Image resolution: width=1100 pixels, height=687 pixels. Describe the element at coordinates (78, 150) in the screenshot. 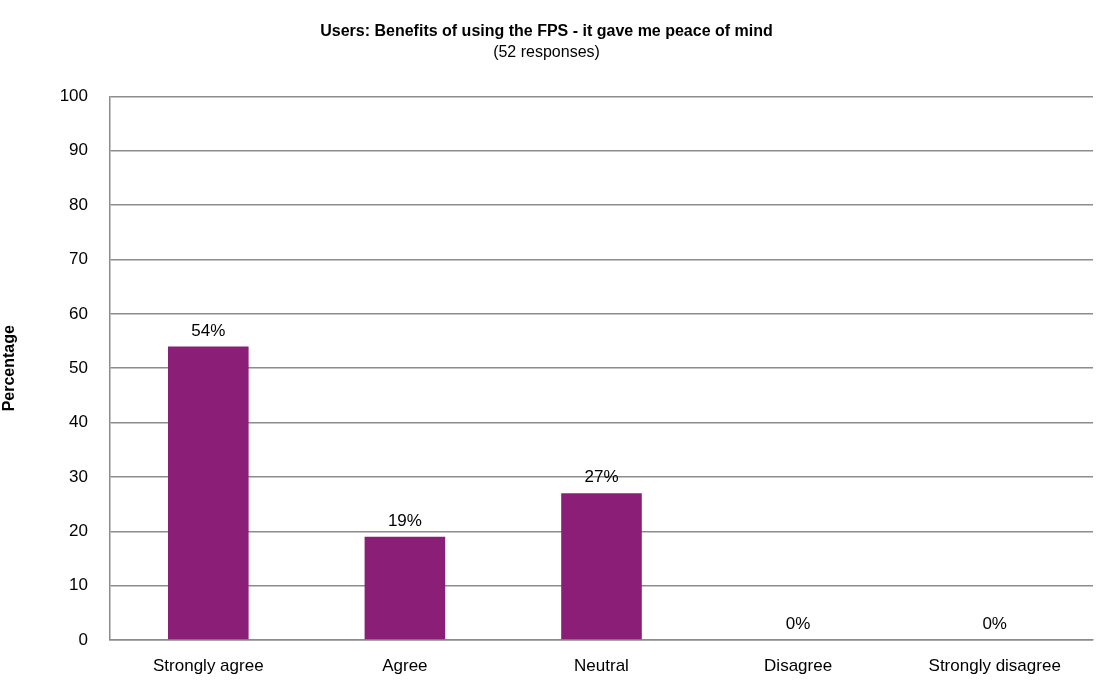

I see `y-tick-label: 90` at that location.